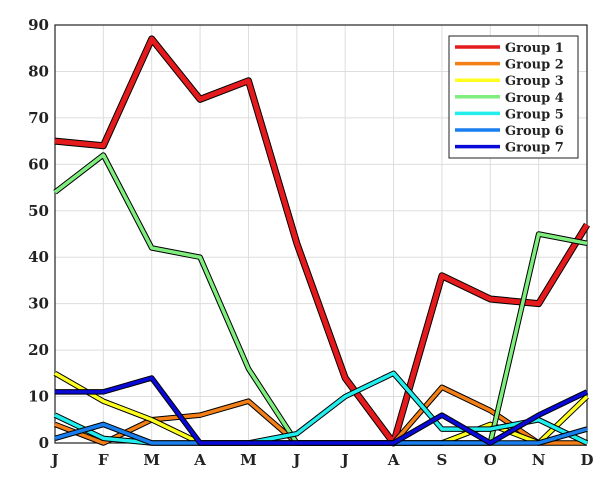 This screenshot has height=488, width=603. Describe the element at coordinates (38, 397) in the screenshot. I see `y-tick-label: 10` at that location.